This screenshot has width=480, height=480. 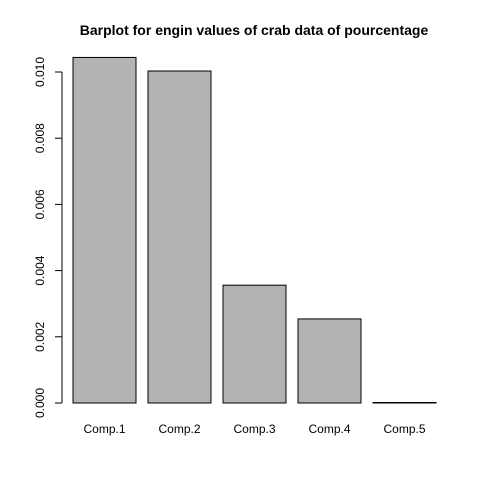 What do you see at coordinates (40, 204) in the screenshot?
I see `y-tick-label: 0.006` at bounding box center [40, 204].